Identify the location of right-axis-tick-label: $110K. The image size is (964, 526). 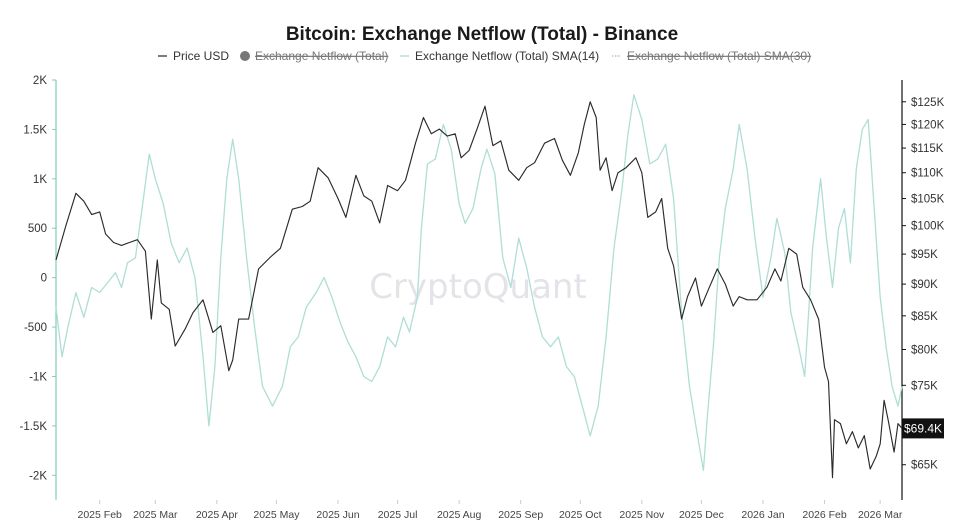
(927, 174).